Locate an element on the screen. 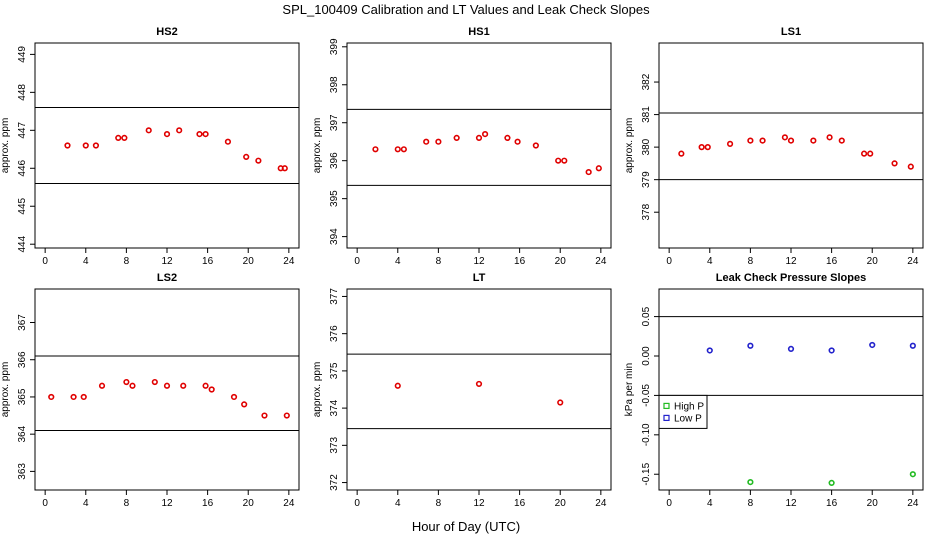 Image resolution: width=936 pixels, height=540 pixels. y-tick-label: 447 is located at coordinates (22, 130).